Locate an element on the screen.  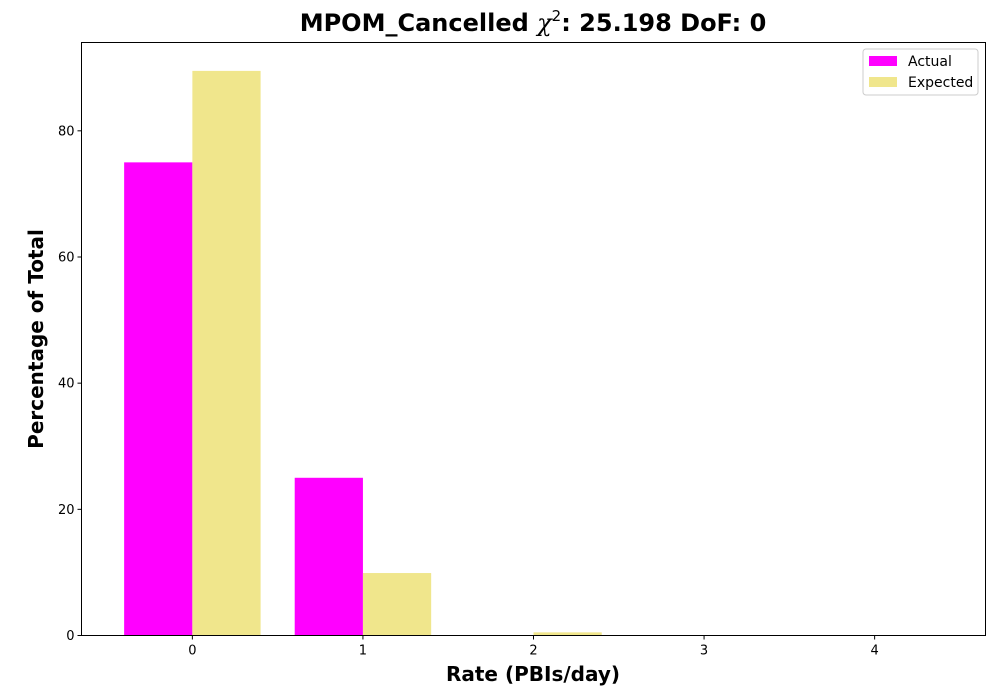
x-tick-label: 1 is located at coordinates (363, 651).